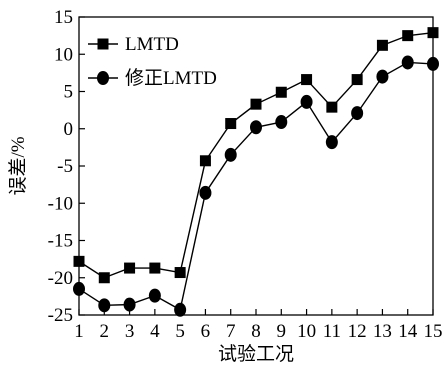 The image size is (446, 379). I want to click on legend-label: LMTD, so click(152, 44).